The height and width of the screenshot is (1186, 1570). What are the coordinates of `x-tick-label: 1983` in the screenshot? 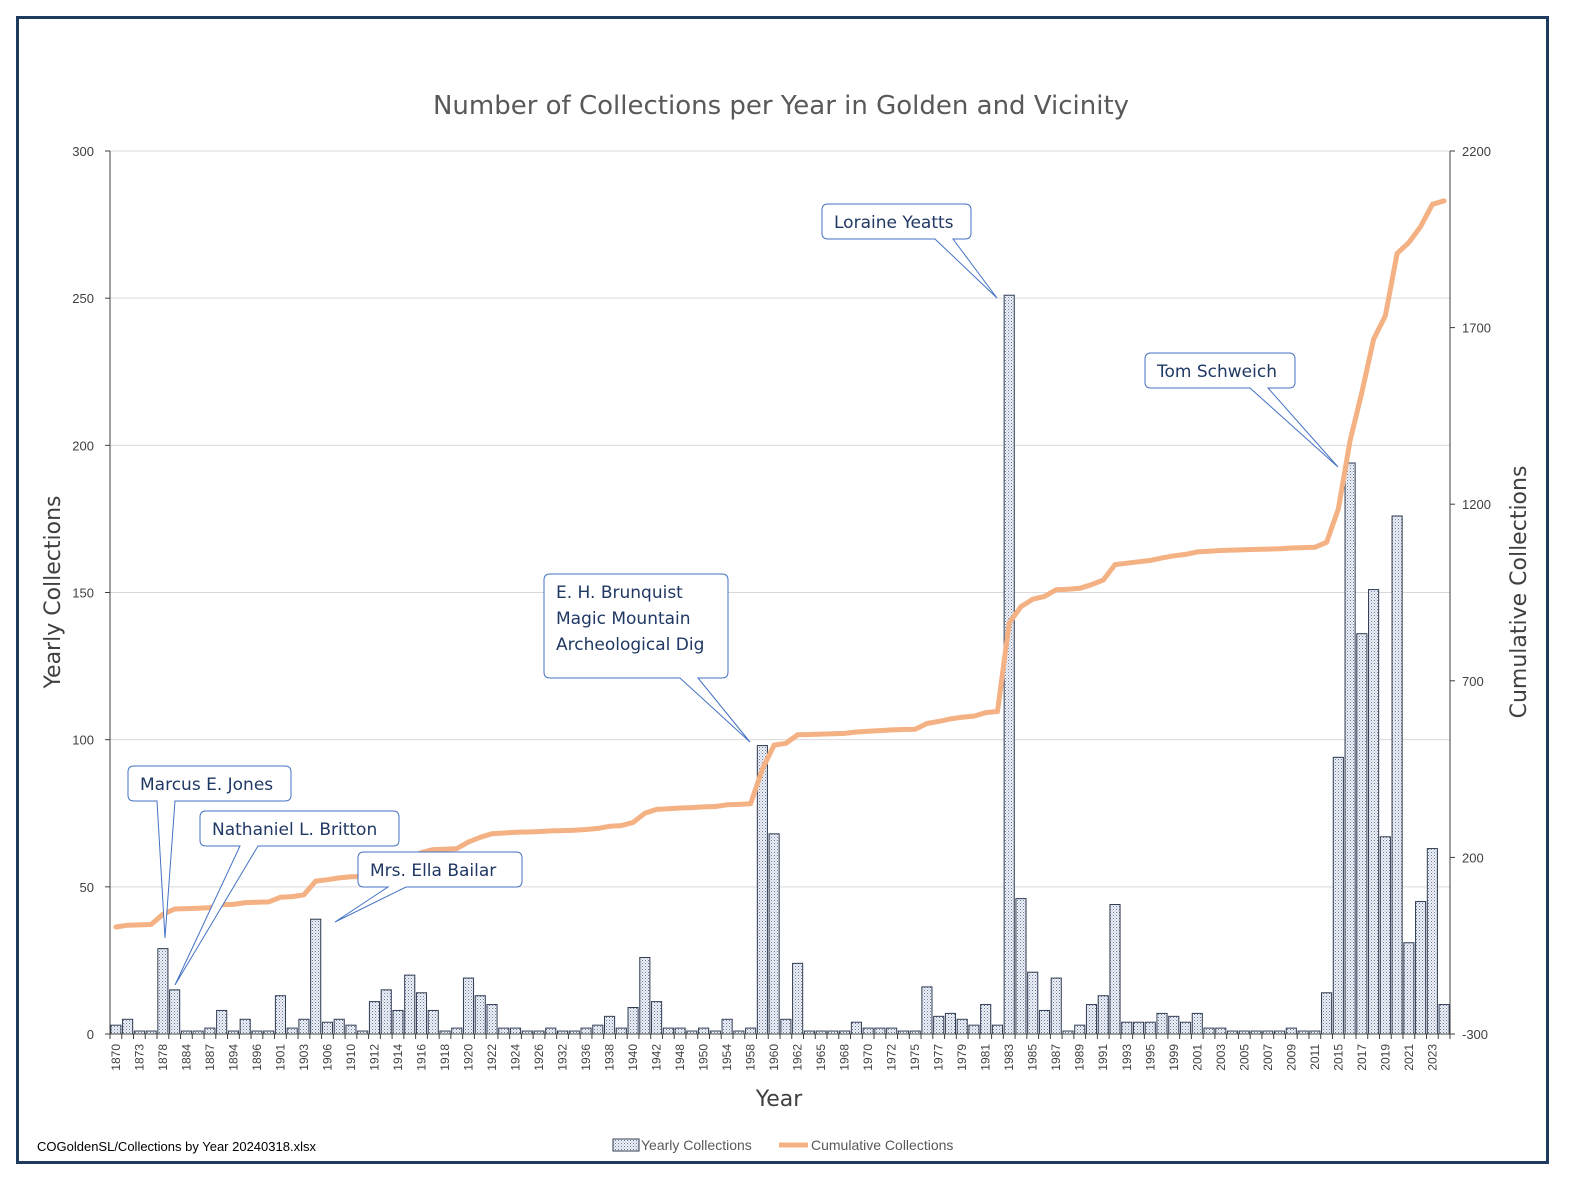 It's located at (1009, 1057).